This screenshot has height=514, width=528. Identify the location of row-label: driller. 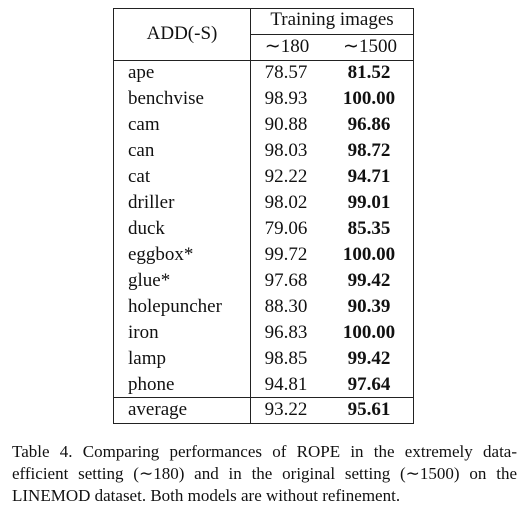
(151, 202).